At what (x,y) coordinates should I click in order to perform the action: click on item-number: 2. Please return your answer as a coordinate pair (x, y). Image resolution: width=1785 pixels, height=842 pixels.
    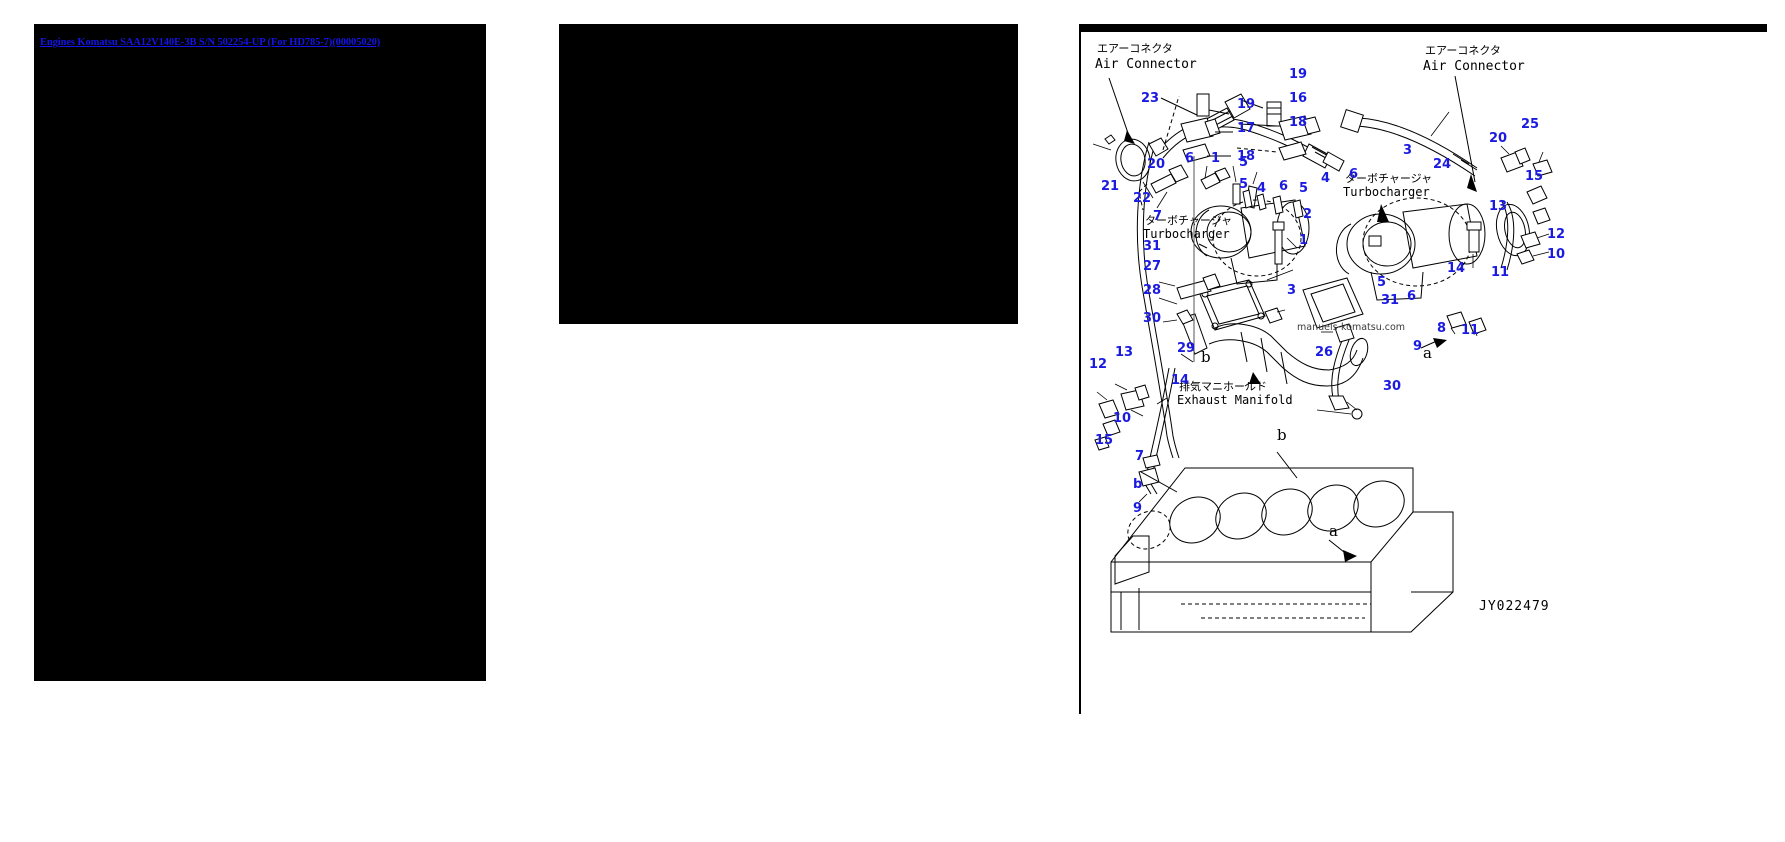
    Looking at the image, I should click on (1307, 214).